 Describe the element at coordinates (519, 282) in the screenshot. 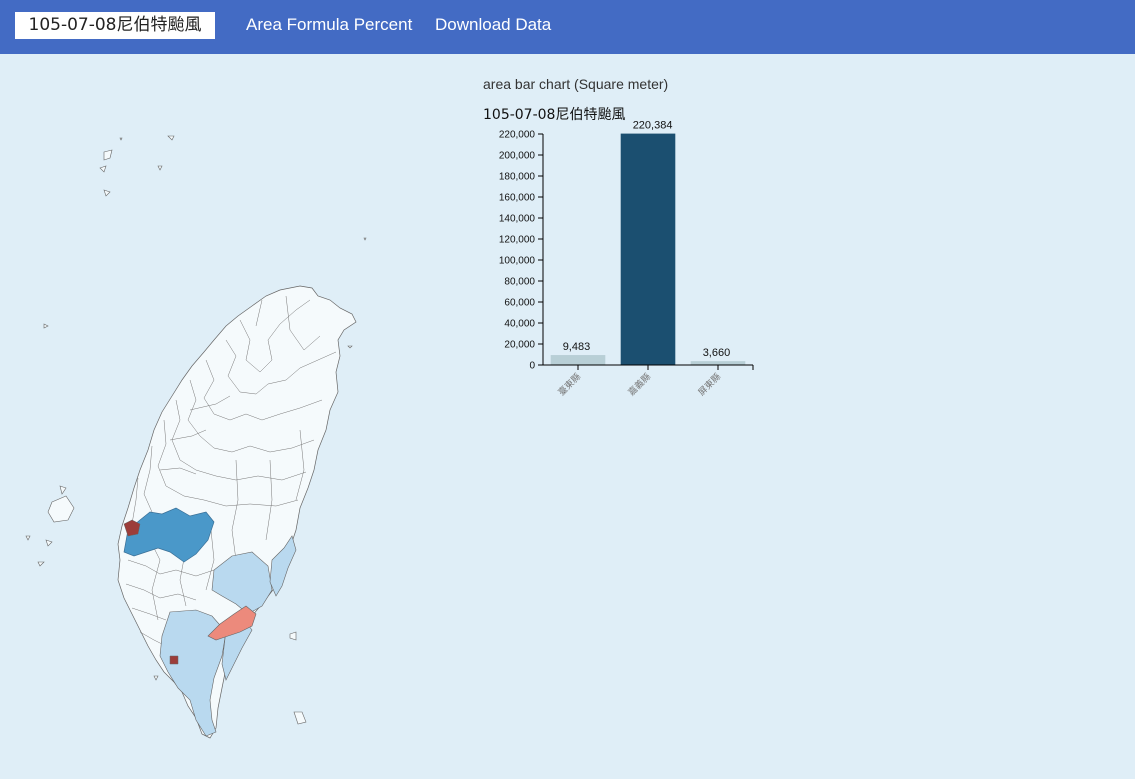

I see `y-tick-label: 80,000` at that location.